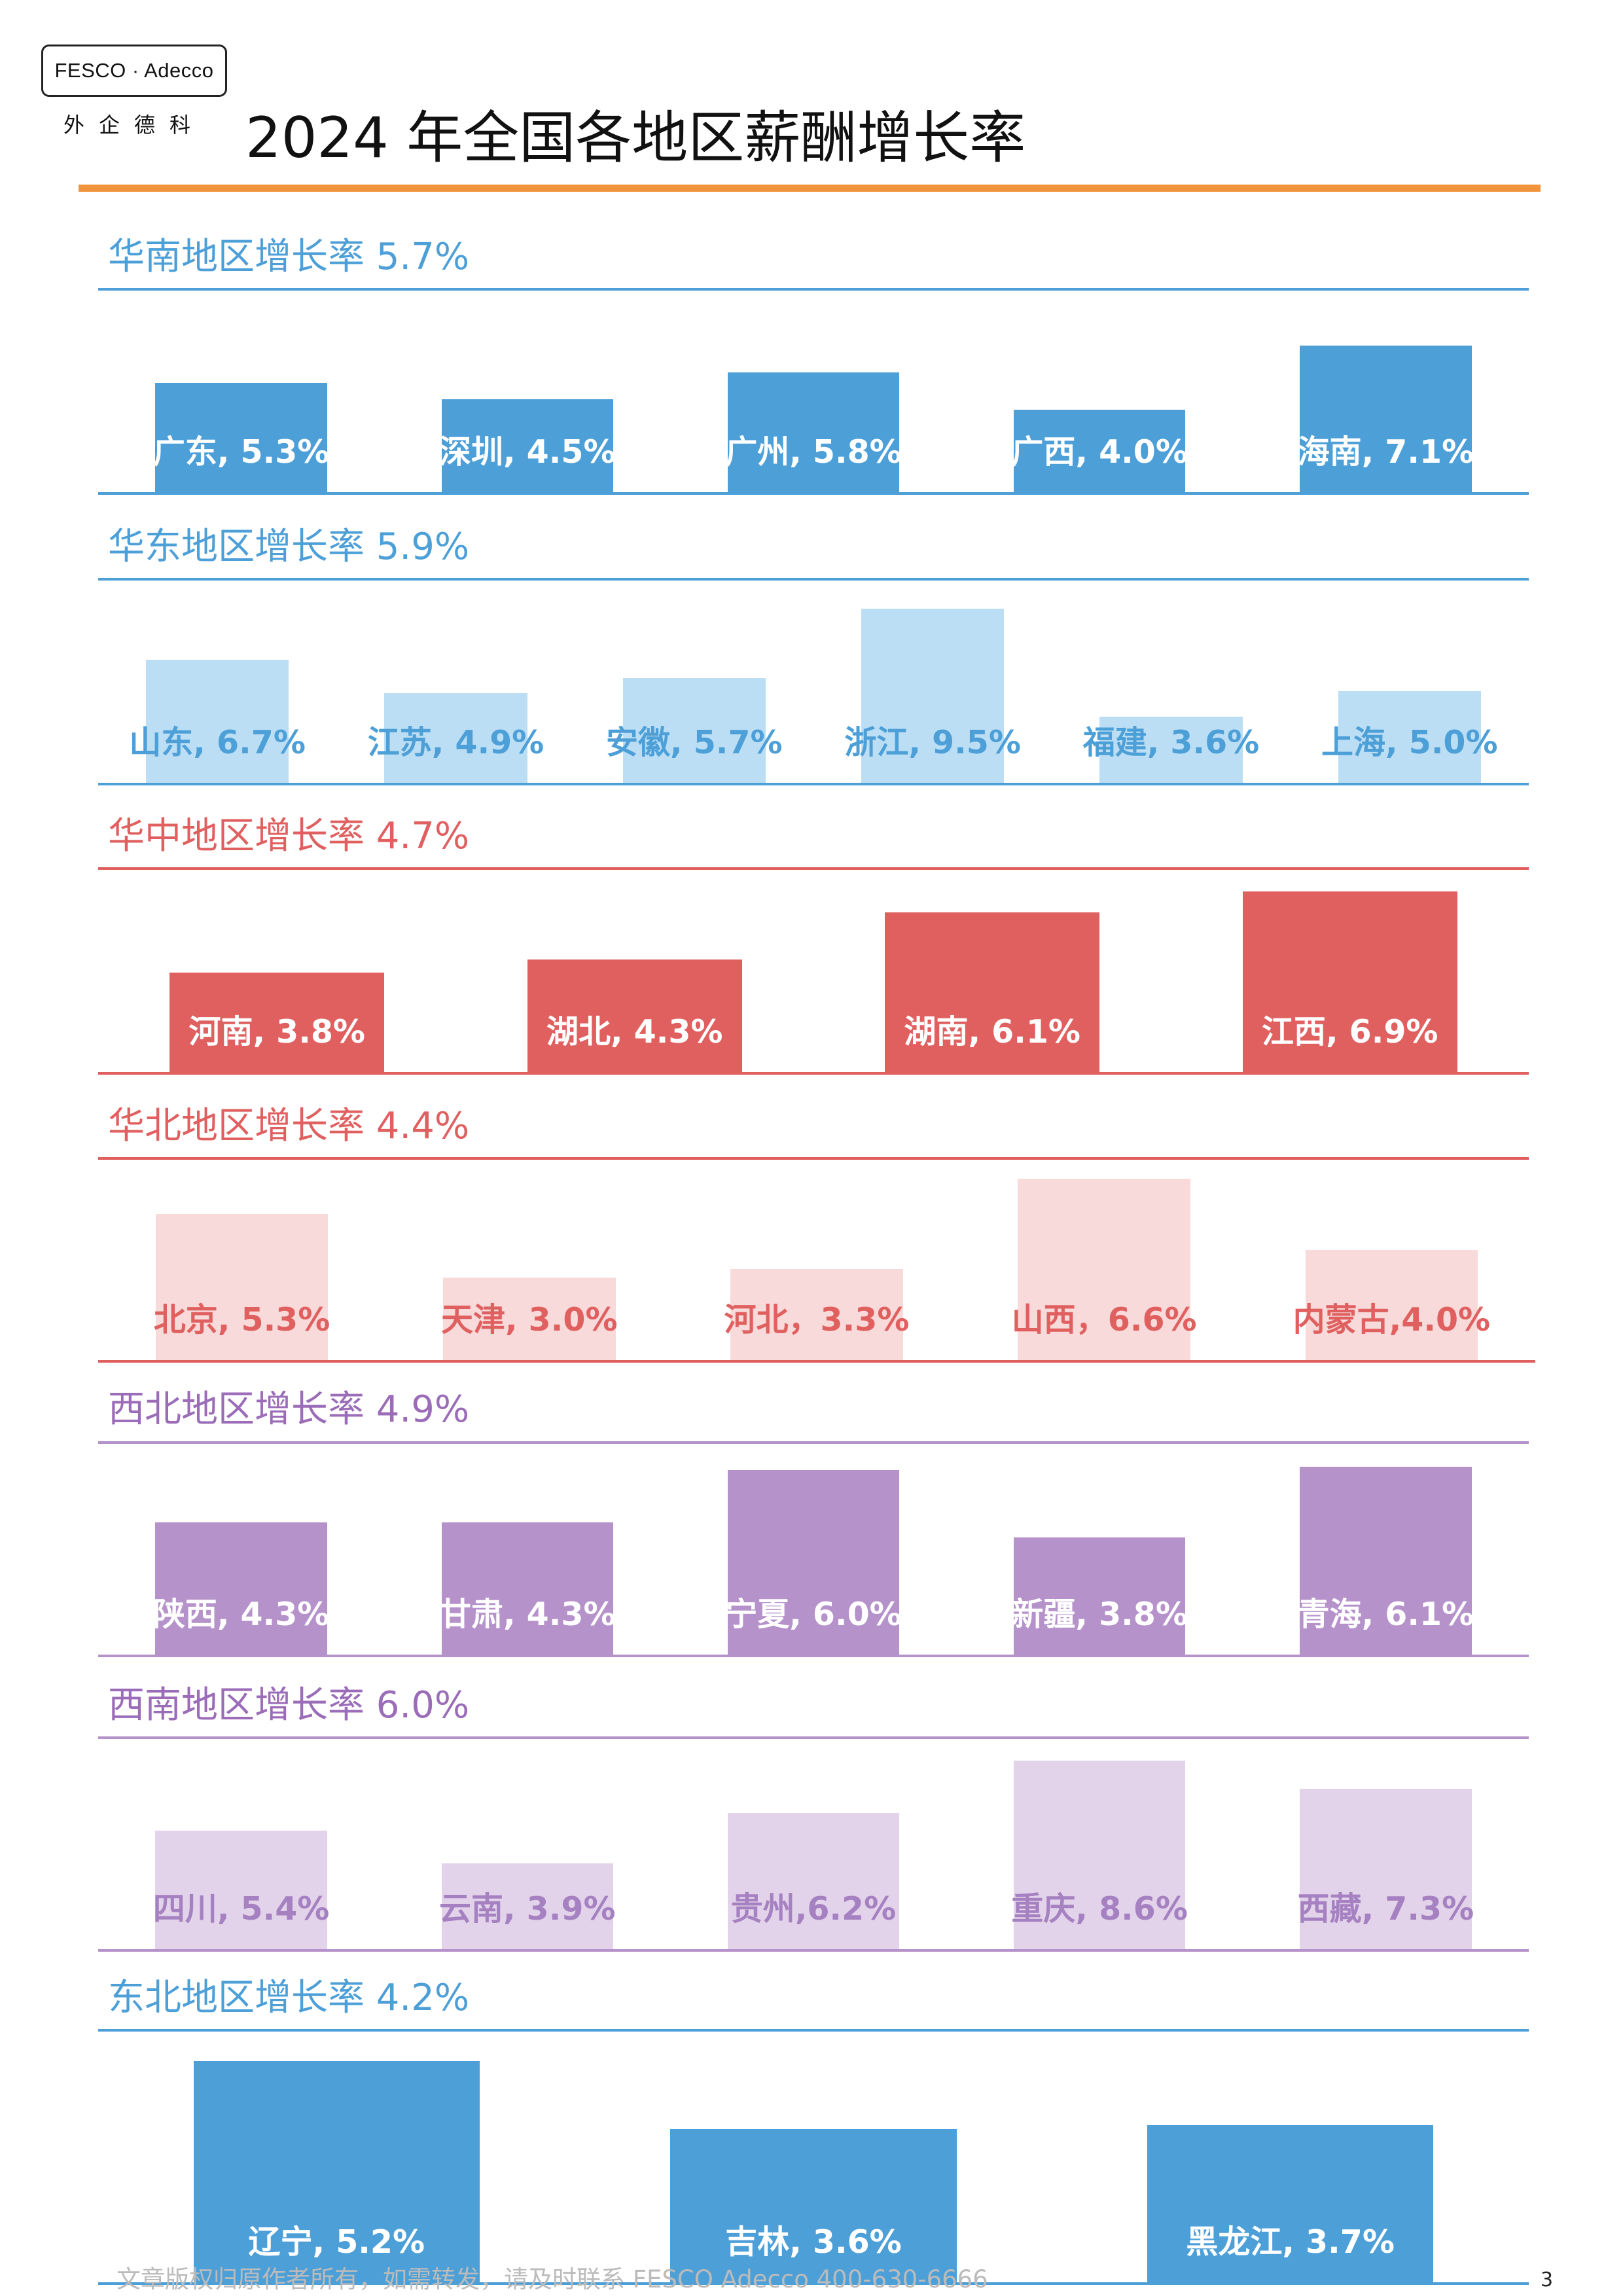 The width and height of the screenshot is (1623, 2296). I want to click on bar-重庆: 重庆, 8.6%, so click(1099, 1855).